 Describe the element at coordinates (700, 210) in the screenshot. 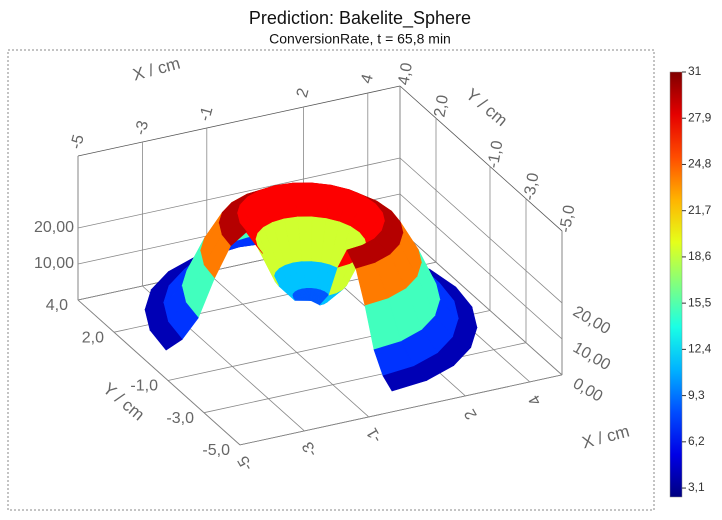

I see `colorbar-tick-label: 21,7` at that location.